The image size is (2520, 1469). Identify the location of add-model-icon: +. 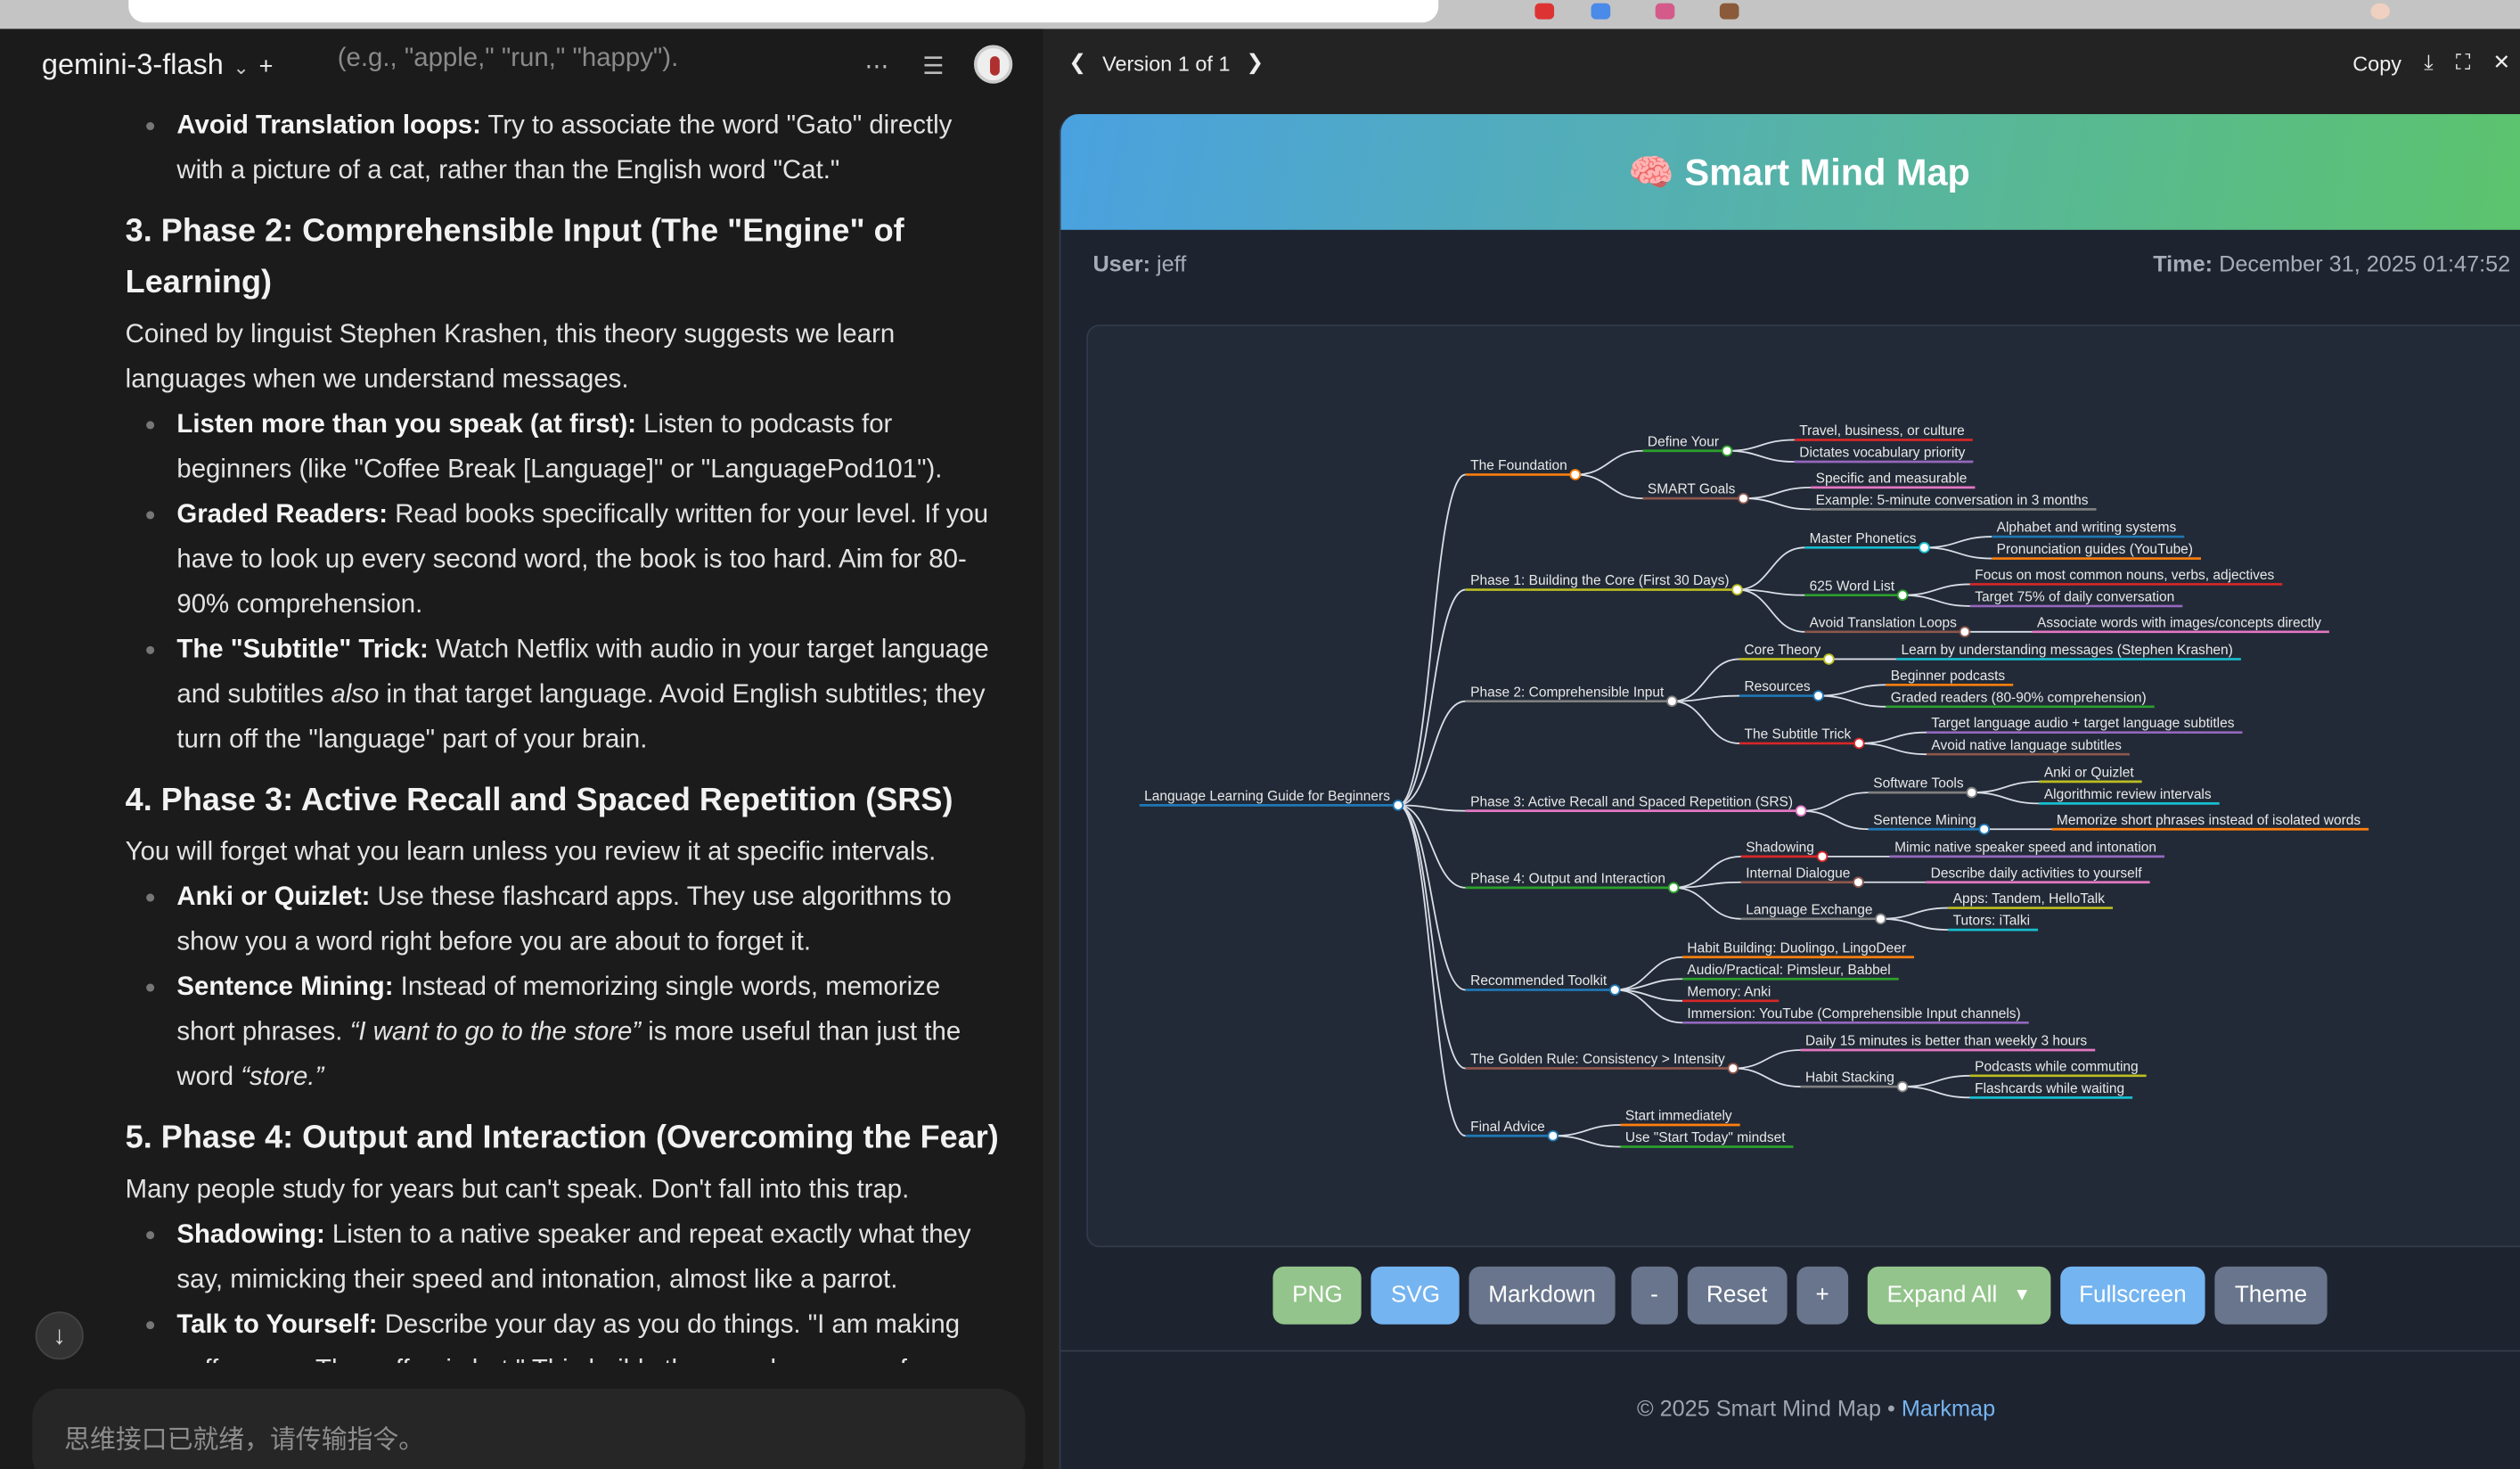
(266, 67).